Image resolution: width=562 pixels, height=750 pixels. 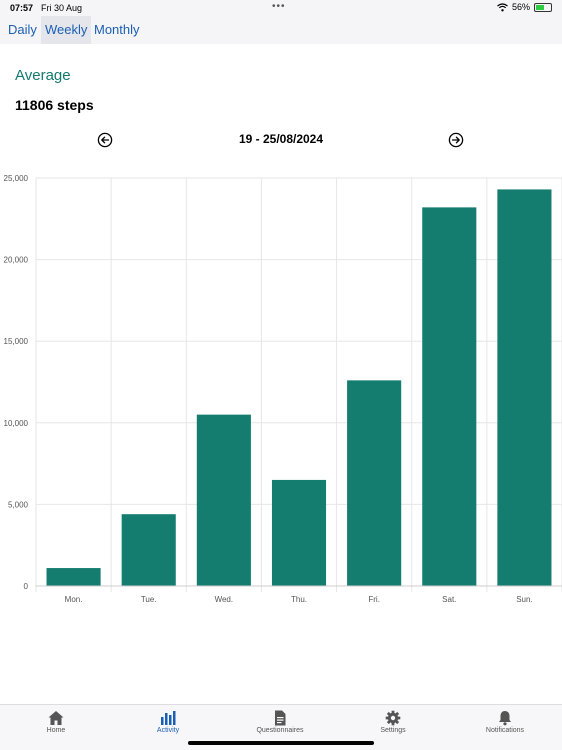 I want to click on tab-home: Home, so click(x=56, y=727).